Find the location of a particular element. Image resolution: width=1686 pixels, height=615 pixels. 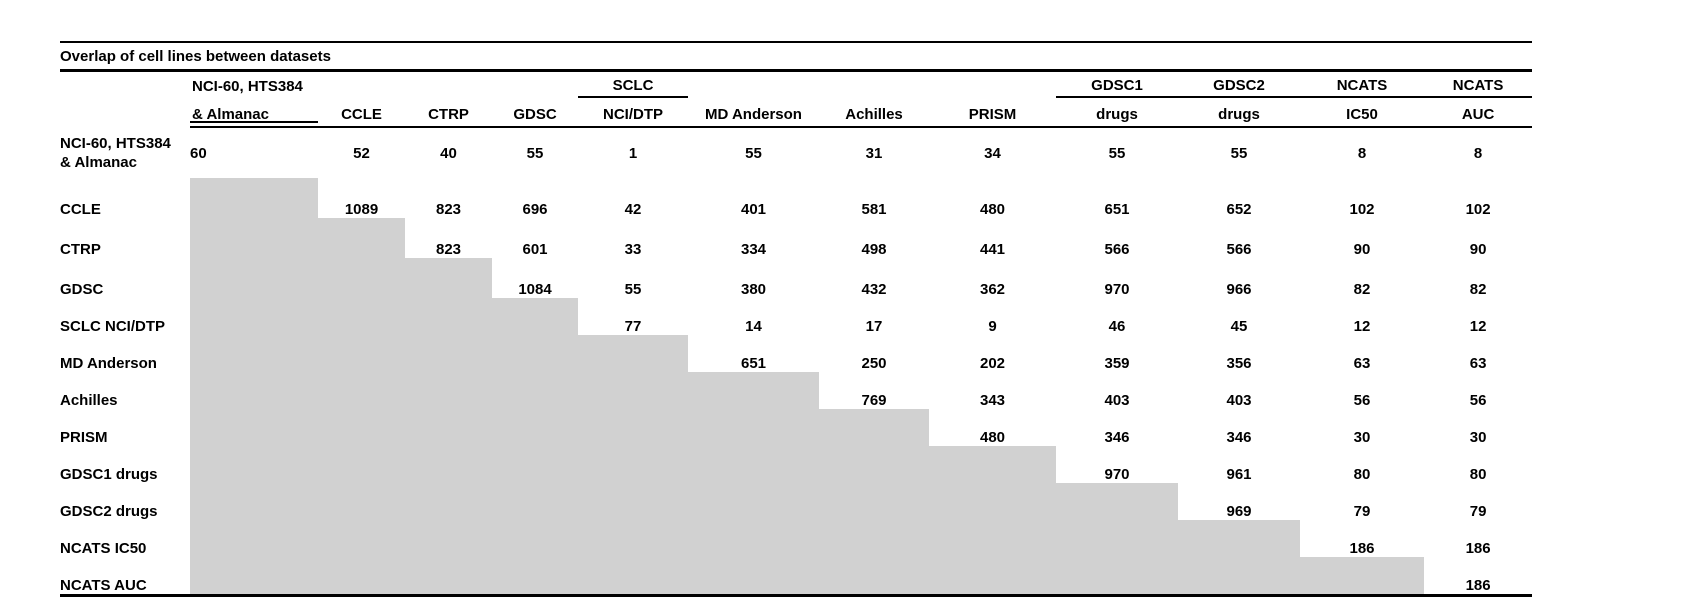

overlap-value-cell: 823 is located at coordinates (448, 209).